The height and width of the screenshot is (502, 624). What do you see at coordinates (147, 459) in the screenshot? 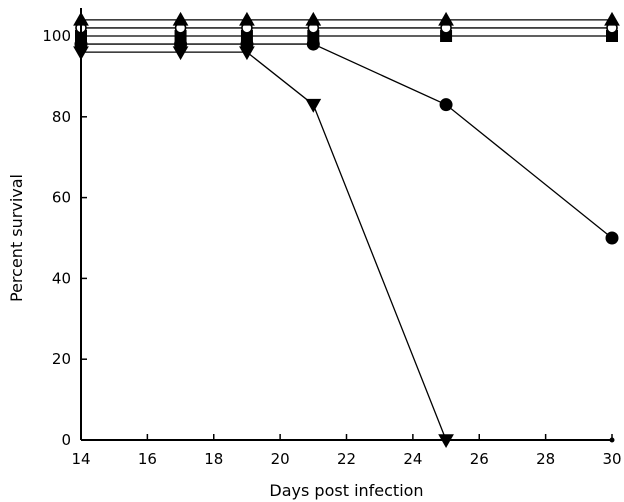
I see `x-tick-label: 16` at bounding box center [147, 459].